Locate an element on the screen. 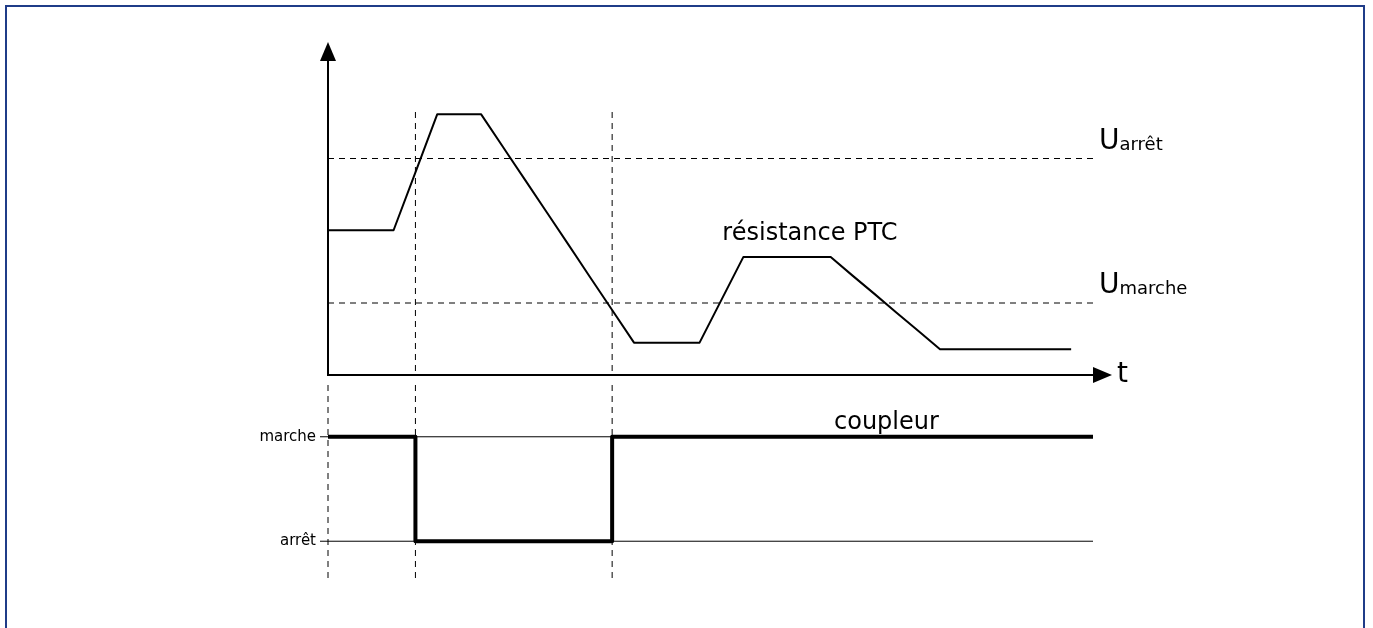 Image resolution: width=1373 pixels, height=628 pixels. text: marche is located at coordinates (287, 435).